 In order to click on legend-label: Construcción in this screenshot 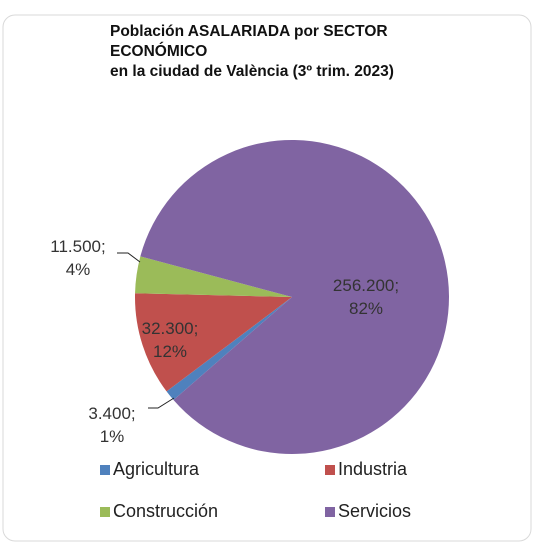, I will do `click(166, 511)`.